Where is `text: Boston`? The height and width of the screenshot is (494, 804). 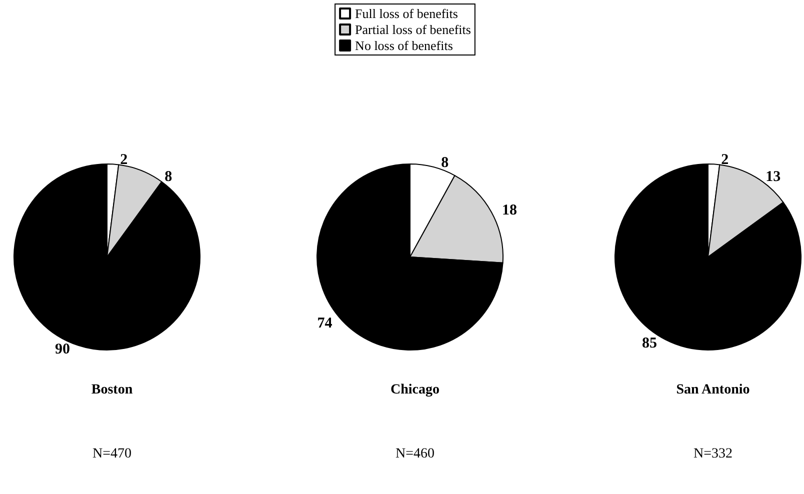 text: Boston is located at coordinates (112, 390).